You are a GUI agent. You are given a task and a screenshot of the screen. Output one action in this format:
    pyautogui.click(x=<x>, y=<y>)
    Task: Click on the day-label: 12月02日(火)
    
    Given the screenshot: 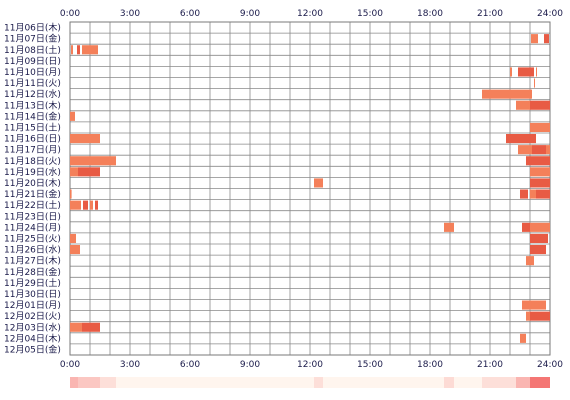 What is the action you would take?
    pyautogui.click(x=32, y=316)
    